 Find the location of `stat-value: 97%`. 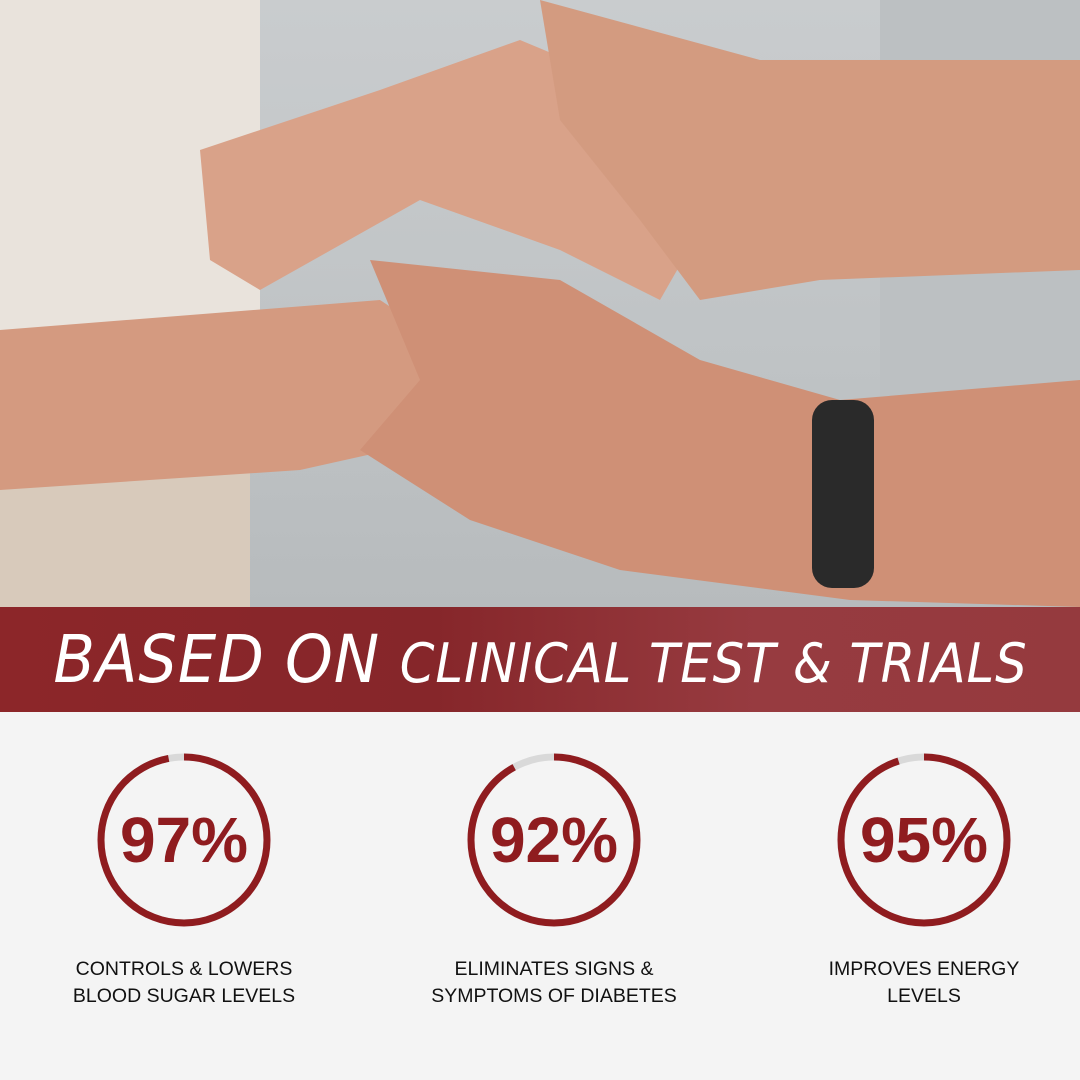

stat-value: 97% is located at coordinates (184, 840).